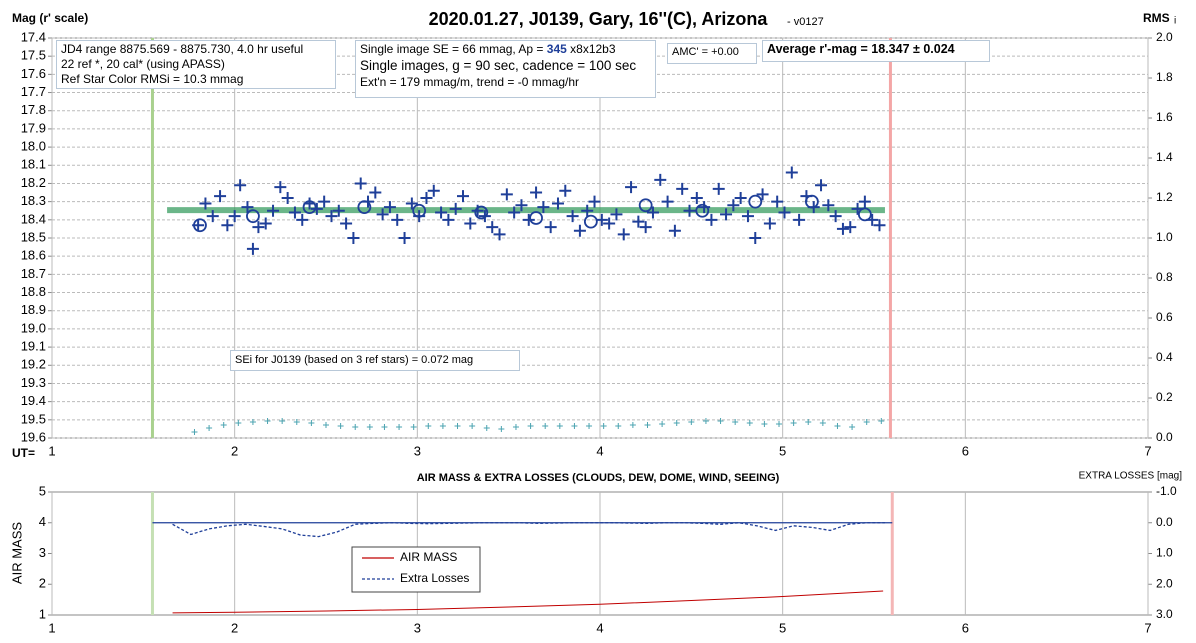 This screenshot has height=643, width=1196. What do you see at coordinates (42, 583) in the screenshot?
I see `y-tick-label: 2` at bounding box center [42, 583].